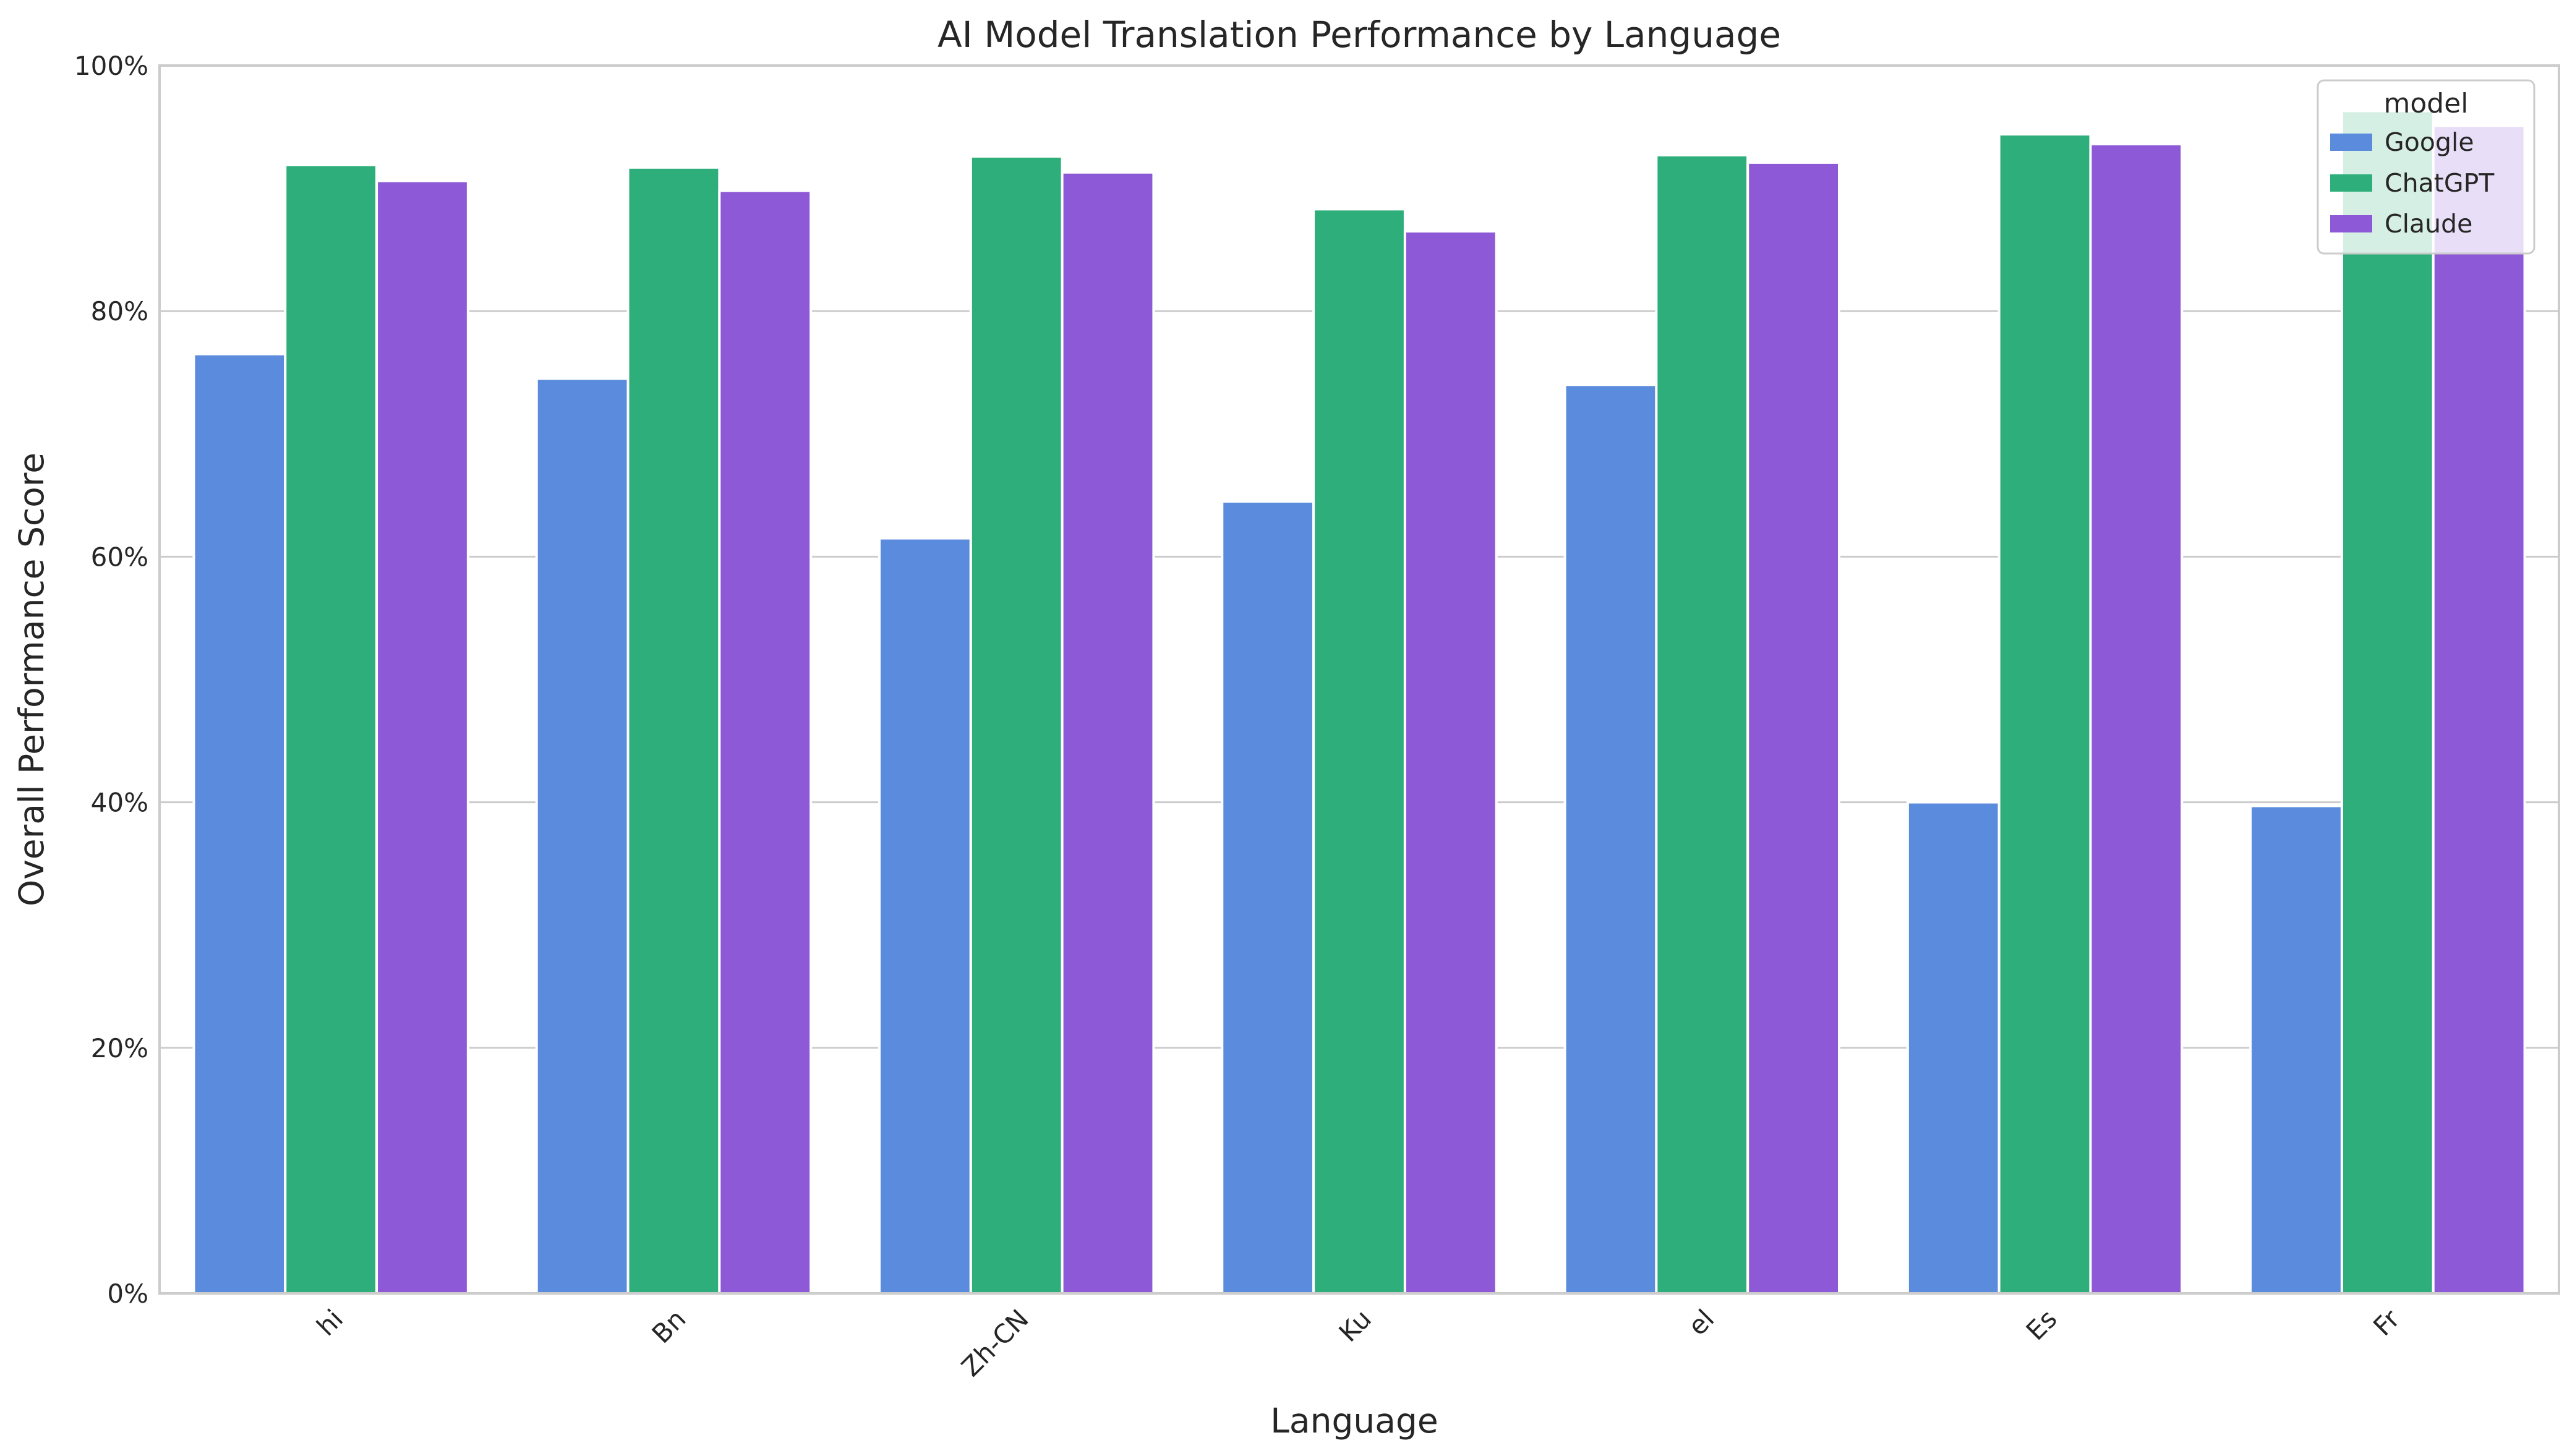 The image size is (2567, 1456). Describe the element at coordinates (2351, 183) in the screenshot. I see `legend-swatch-chatgpt` at that location.